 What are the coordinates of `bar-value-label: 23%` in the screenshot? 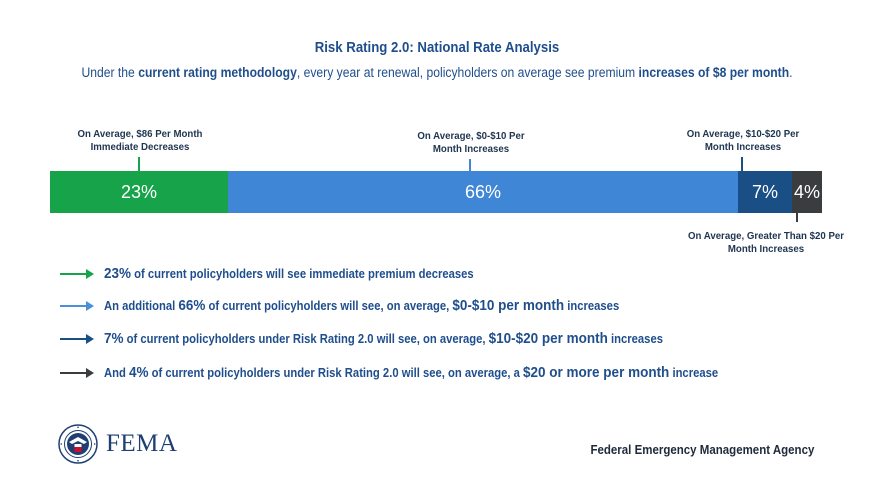 It's located at (139, 191).